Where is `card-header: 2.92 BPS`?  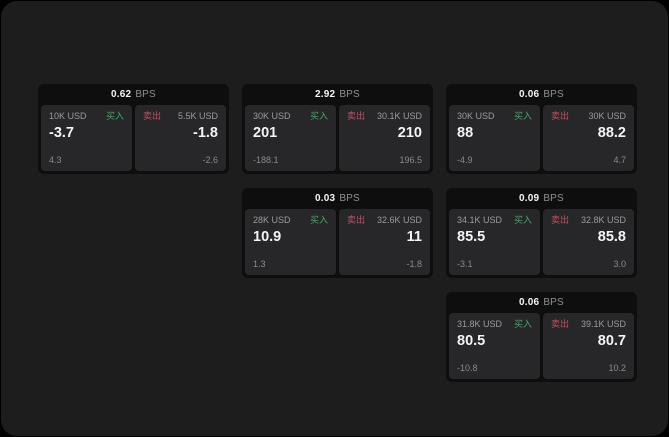
card-header: 2.92 BPS is located at coordinates (337, 94).